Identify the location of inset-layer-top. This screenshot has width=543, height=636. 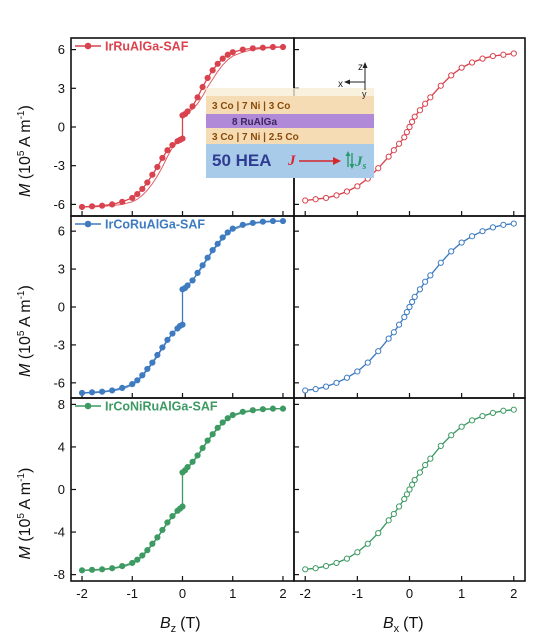
(290, 105).